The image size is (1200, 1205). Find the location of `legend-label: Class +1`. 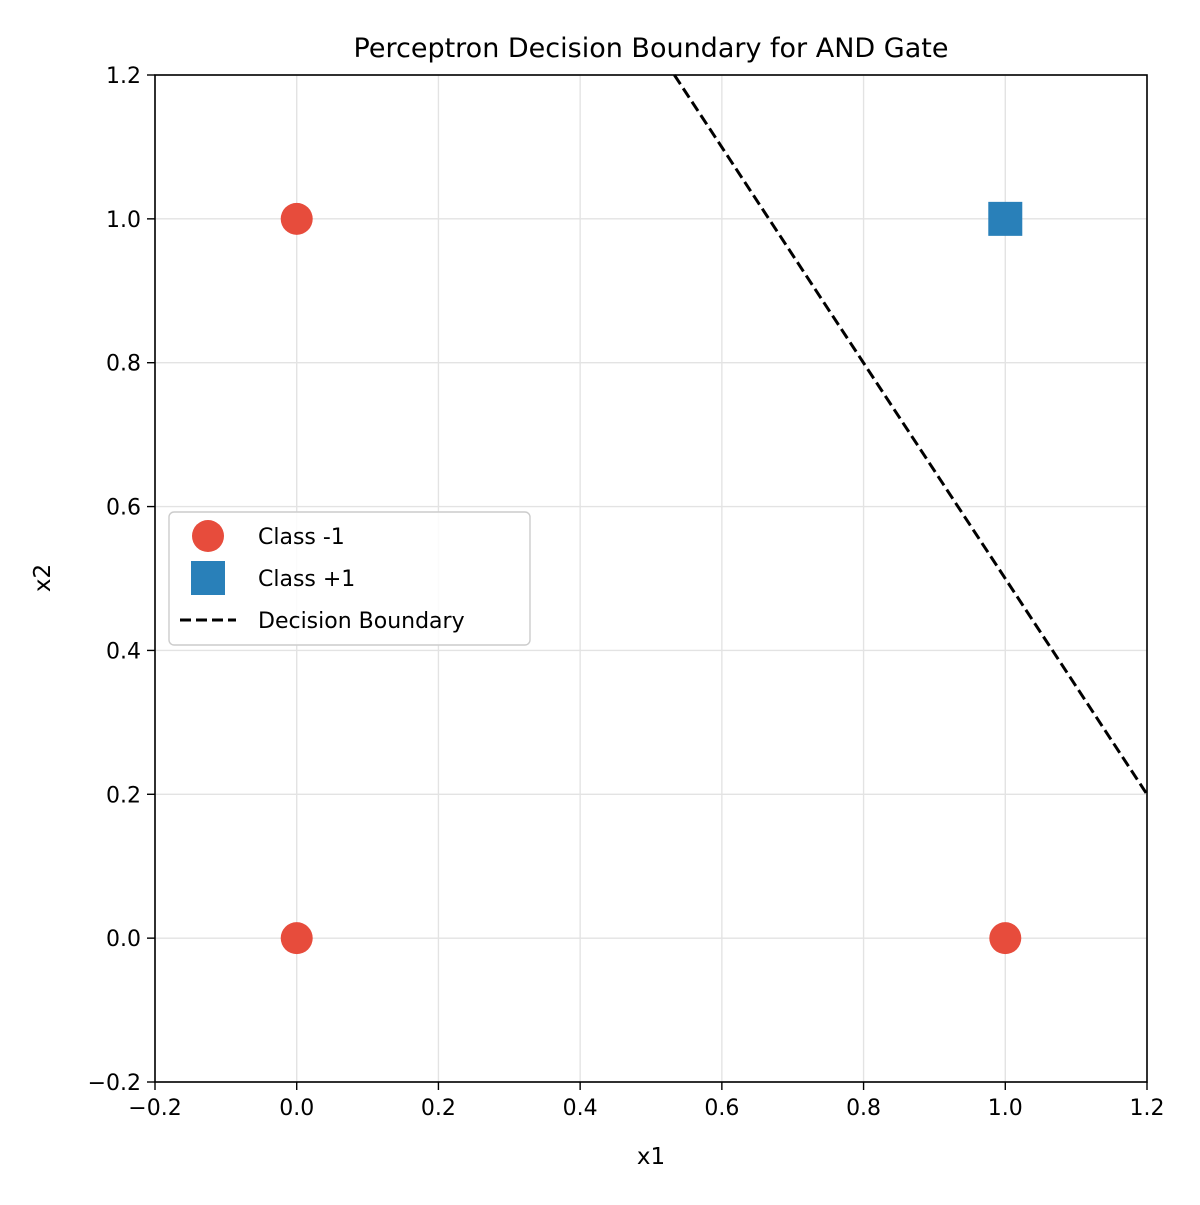

legend-label: Class +1 is located at coordinates (306, 579).